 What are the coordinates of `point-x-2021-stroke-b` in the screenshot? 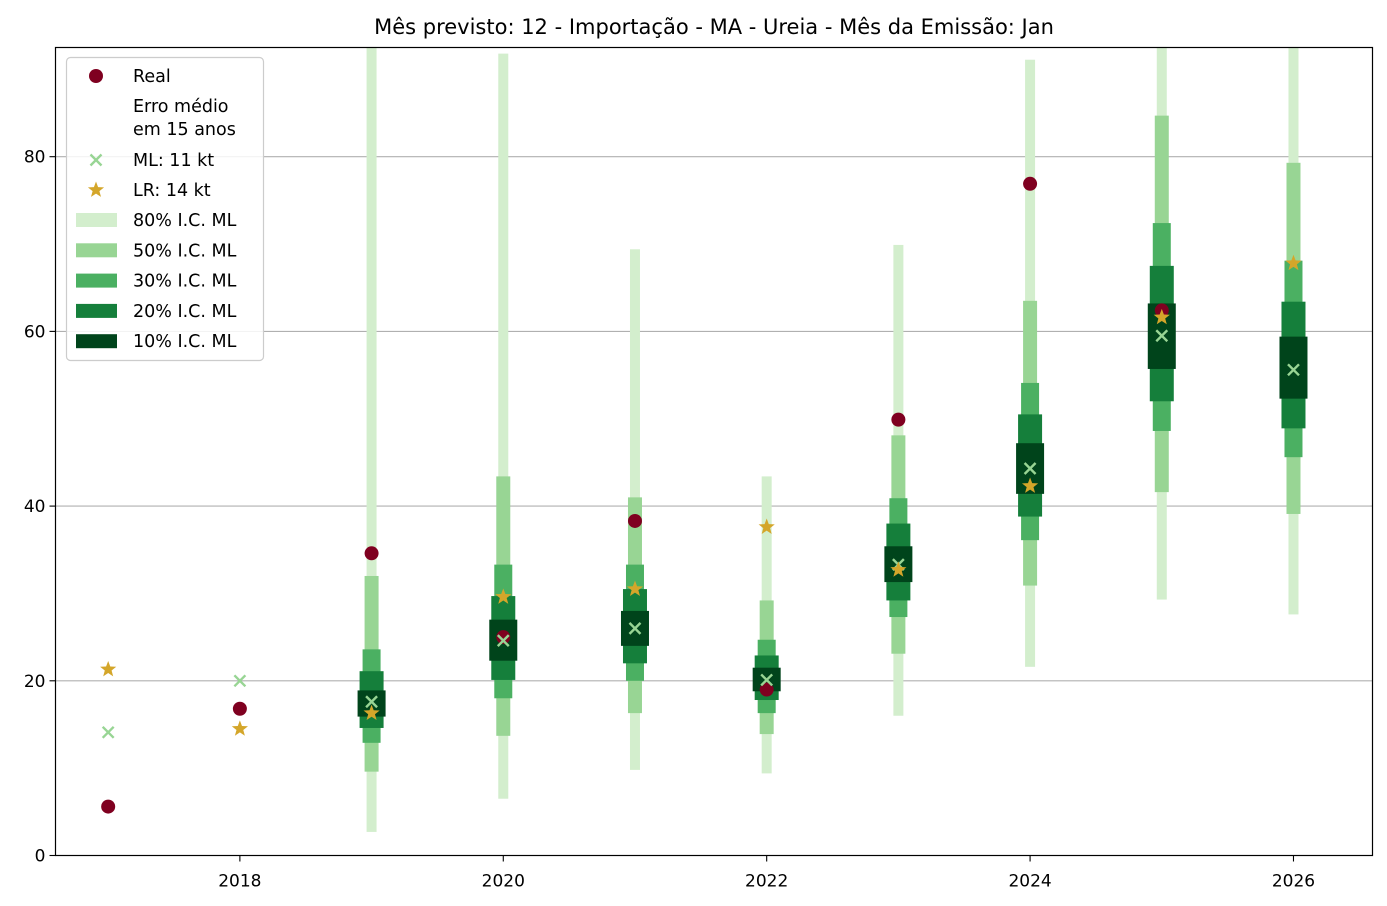 It's located at (635, 628).